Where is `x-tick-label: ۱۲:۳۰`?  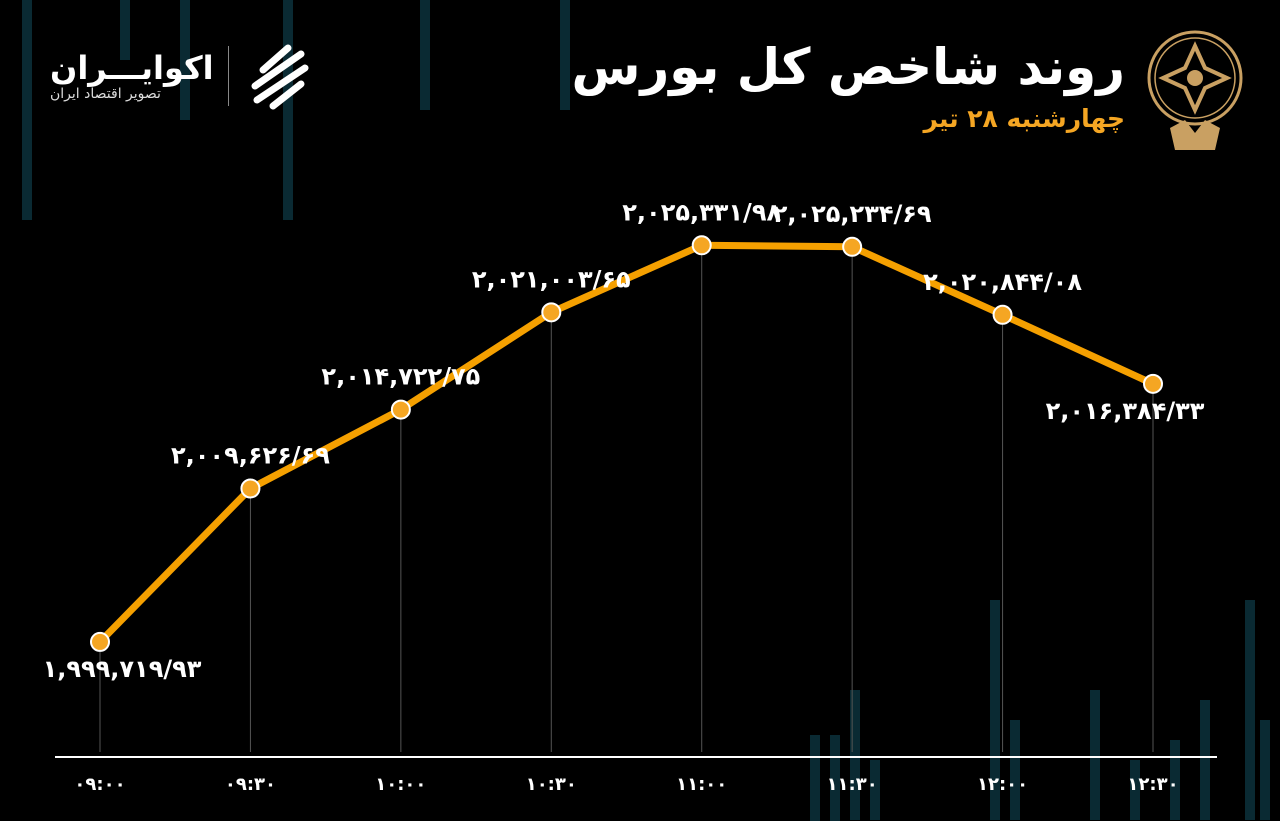 x-tick-label: ۱۲:۳۰ is located at coordinates (1152, 784).